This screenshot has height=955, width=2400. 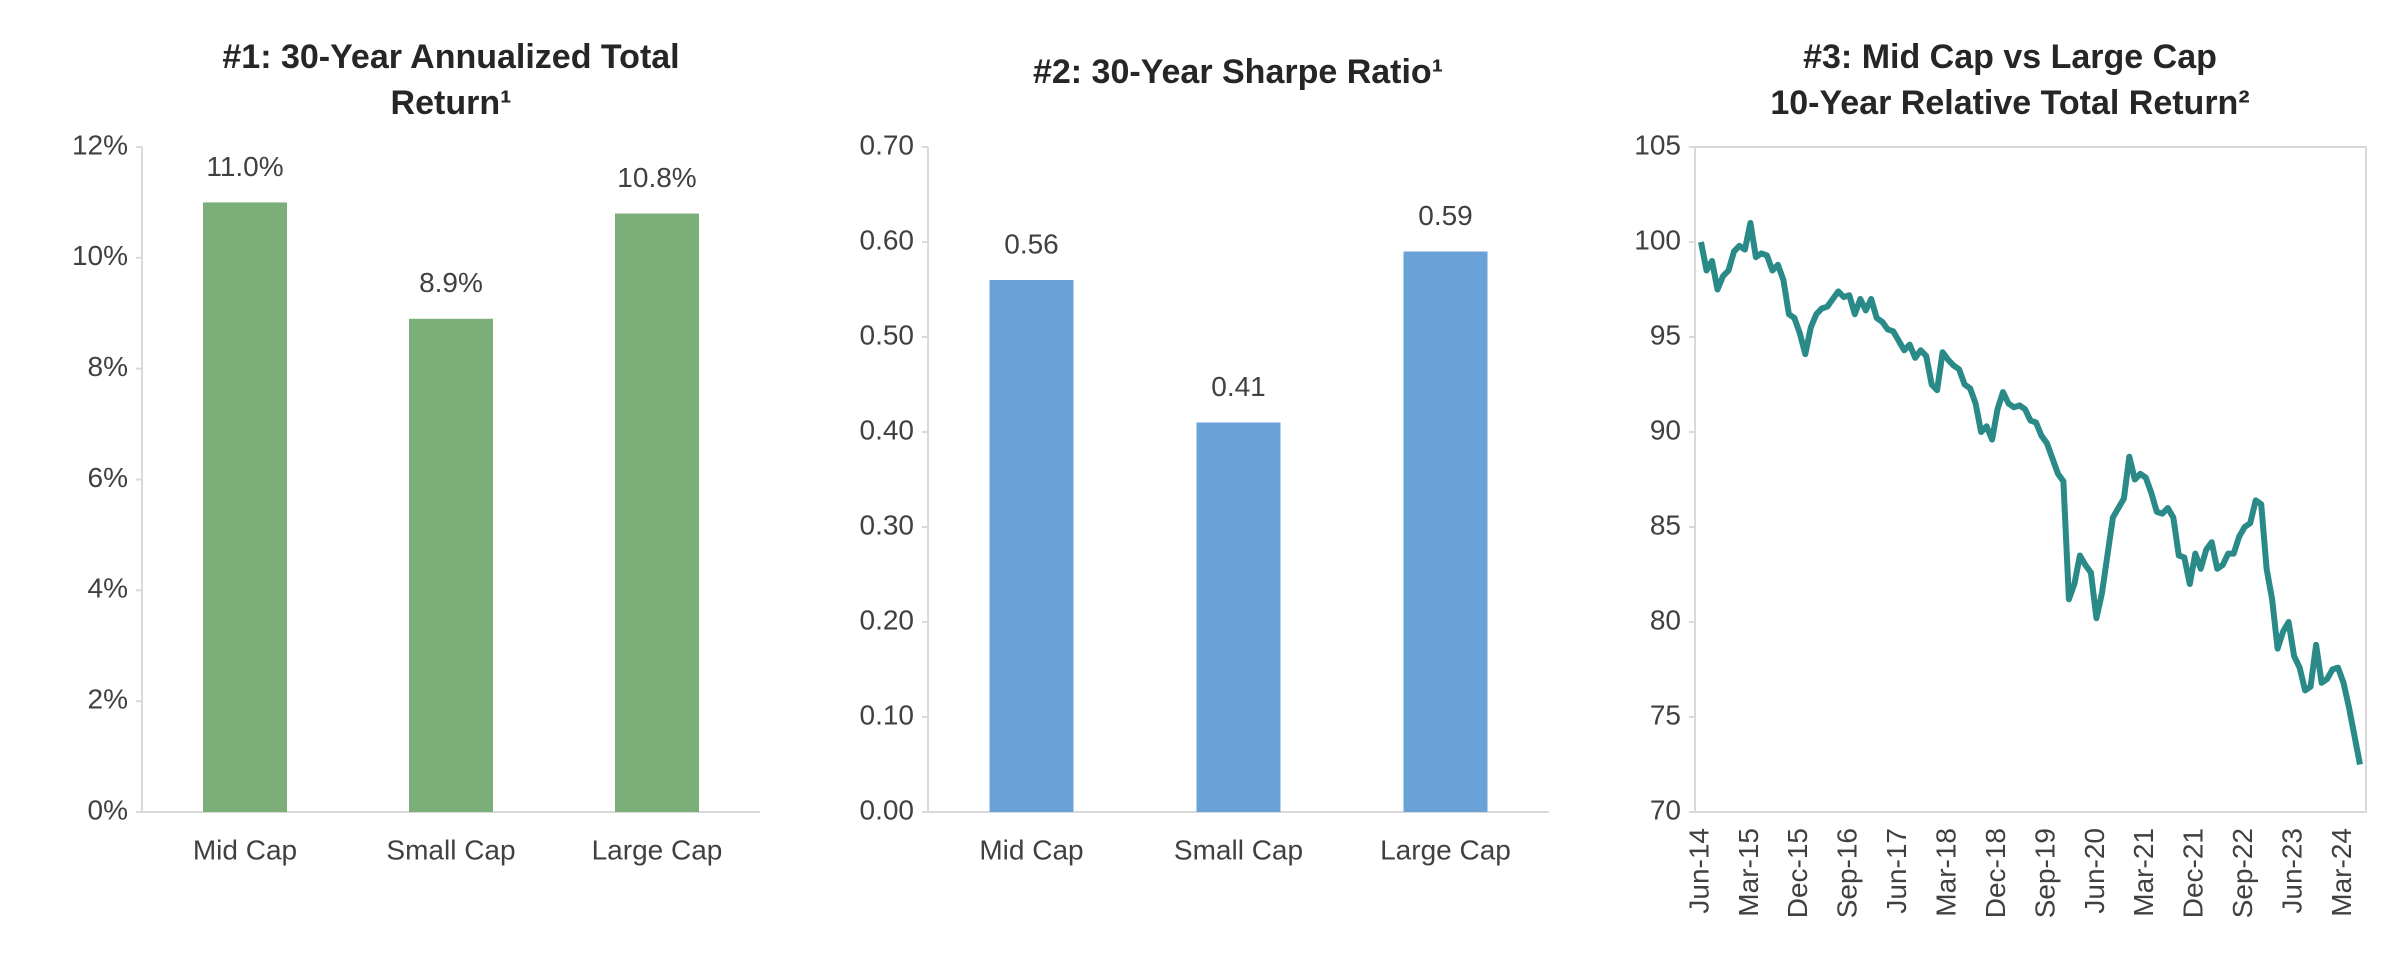 I want to click on value-label: 0.41, so click(x=1238, y=386).